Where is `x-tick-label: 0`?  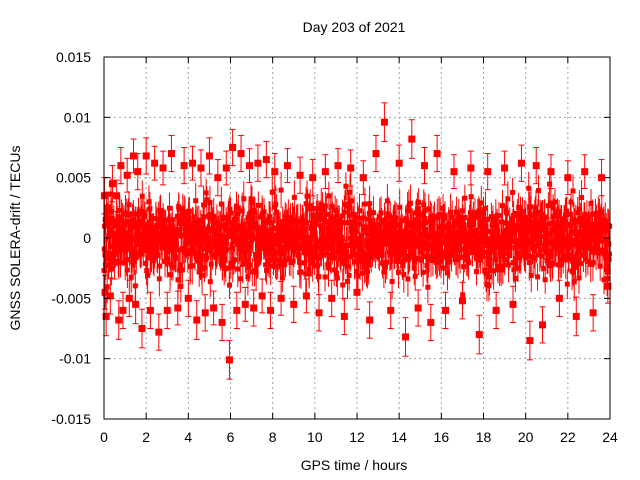 x-tick-label: 0 is located at coordinates (104, 437).